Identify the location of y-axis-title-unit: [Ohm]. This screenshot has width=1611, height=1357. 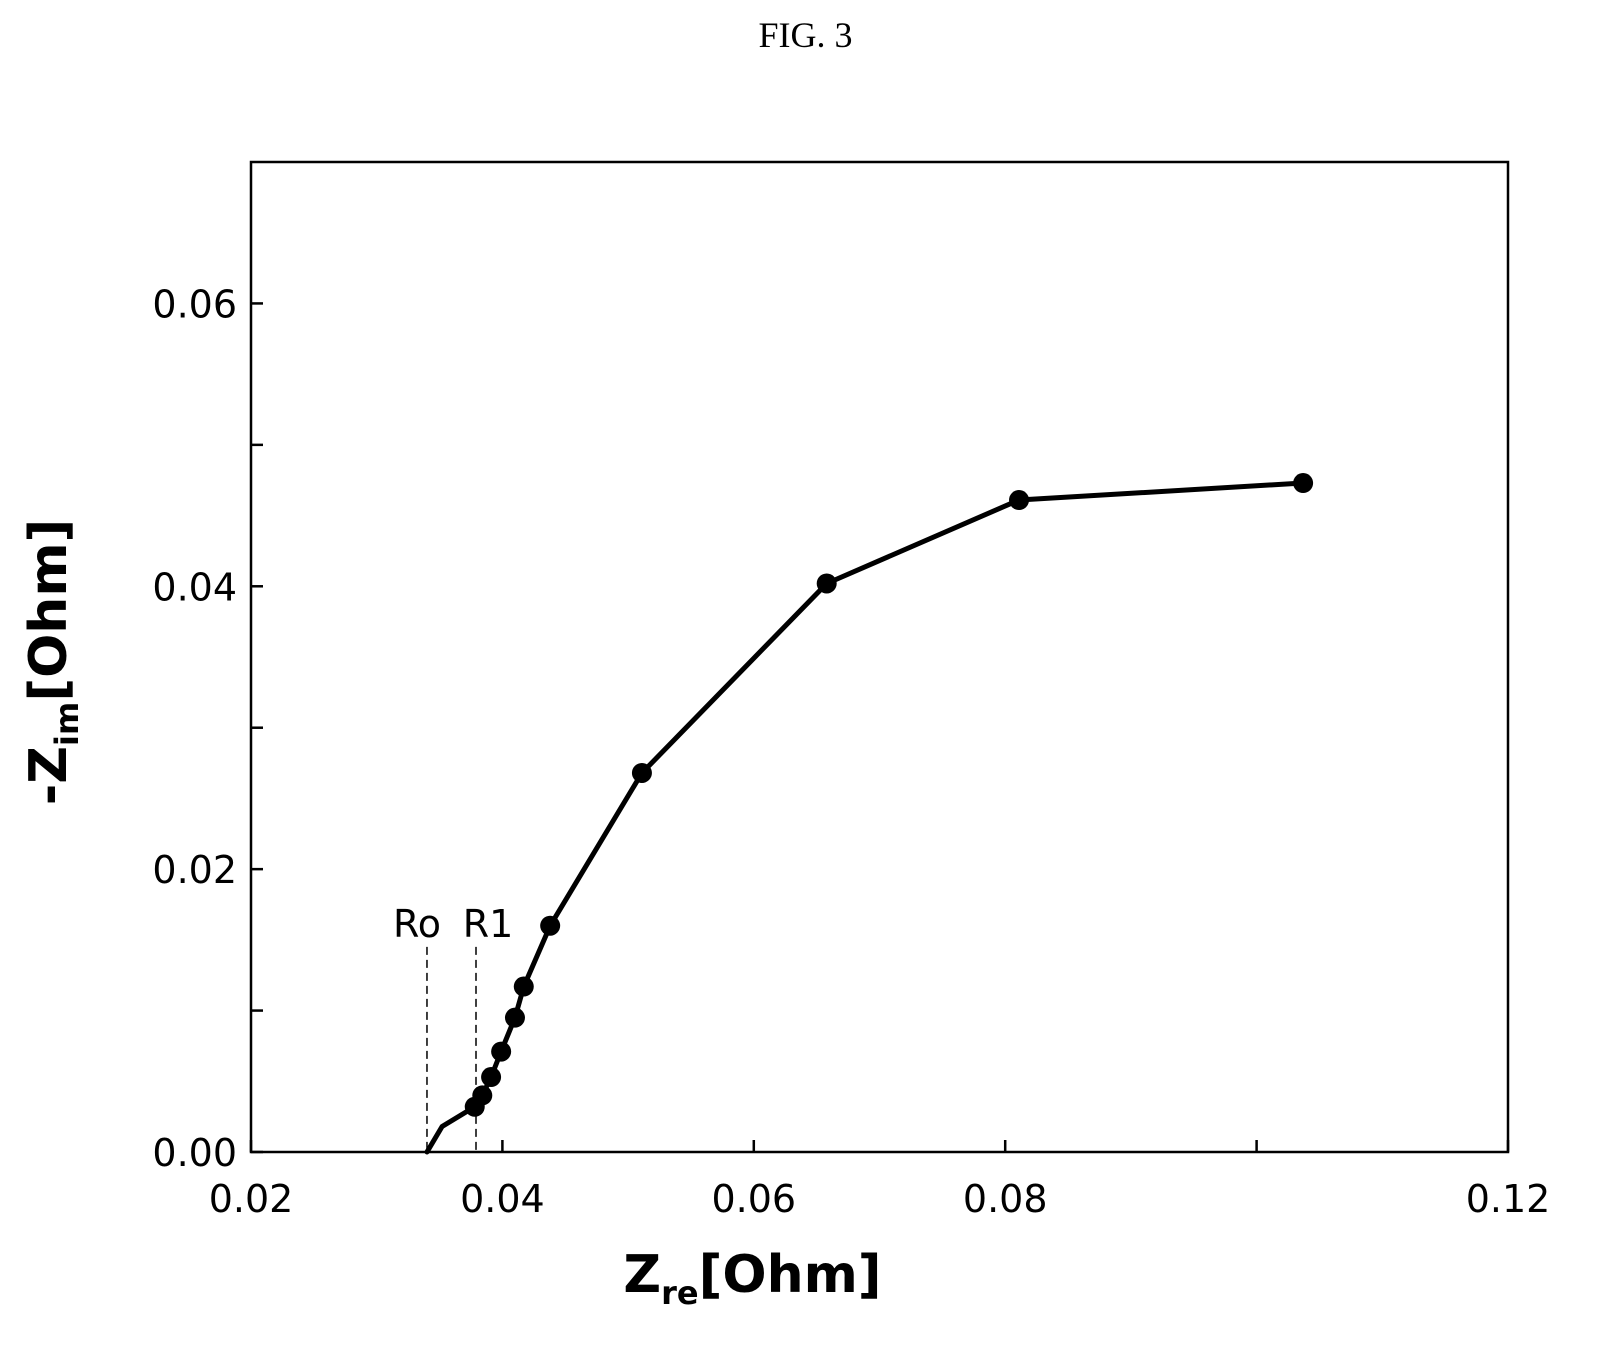
(49, 610).